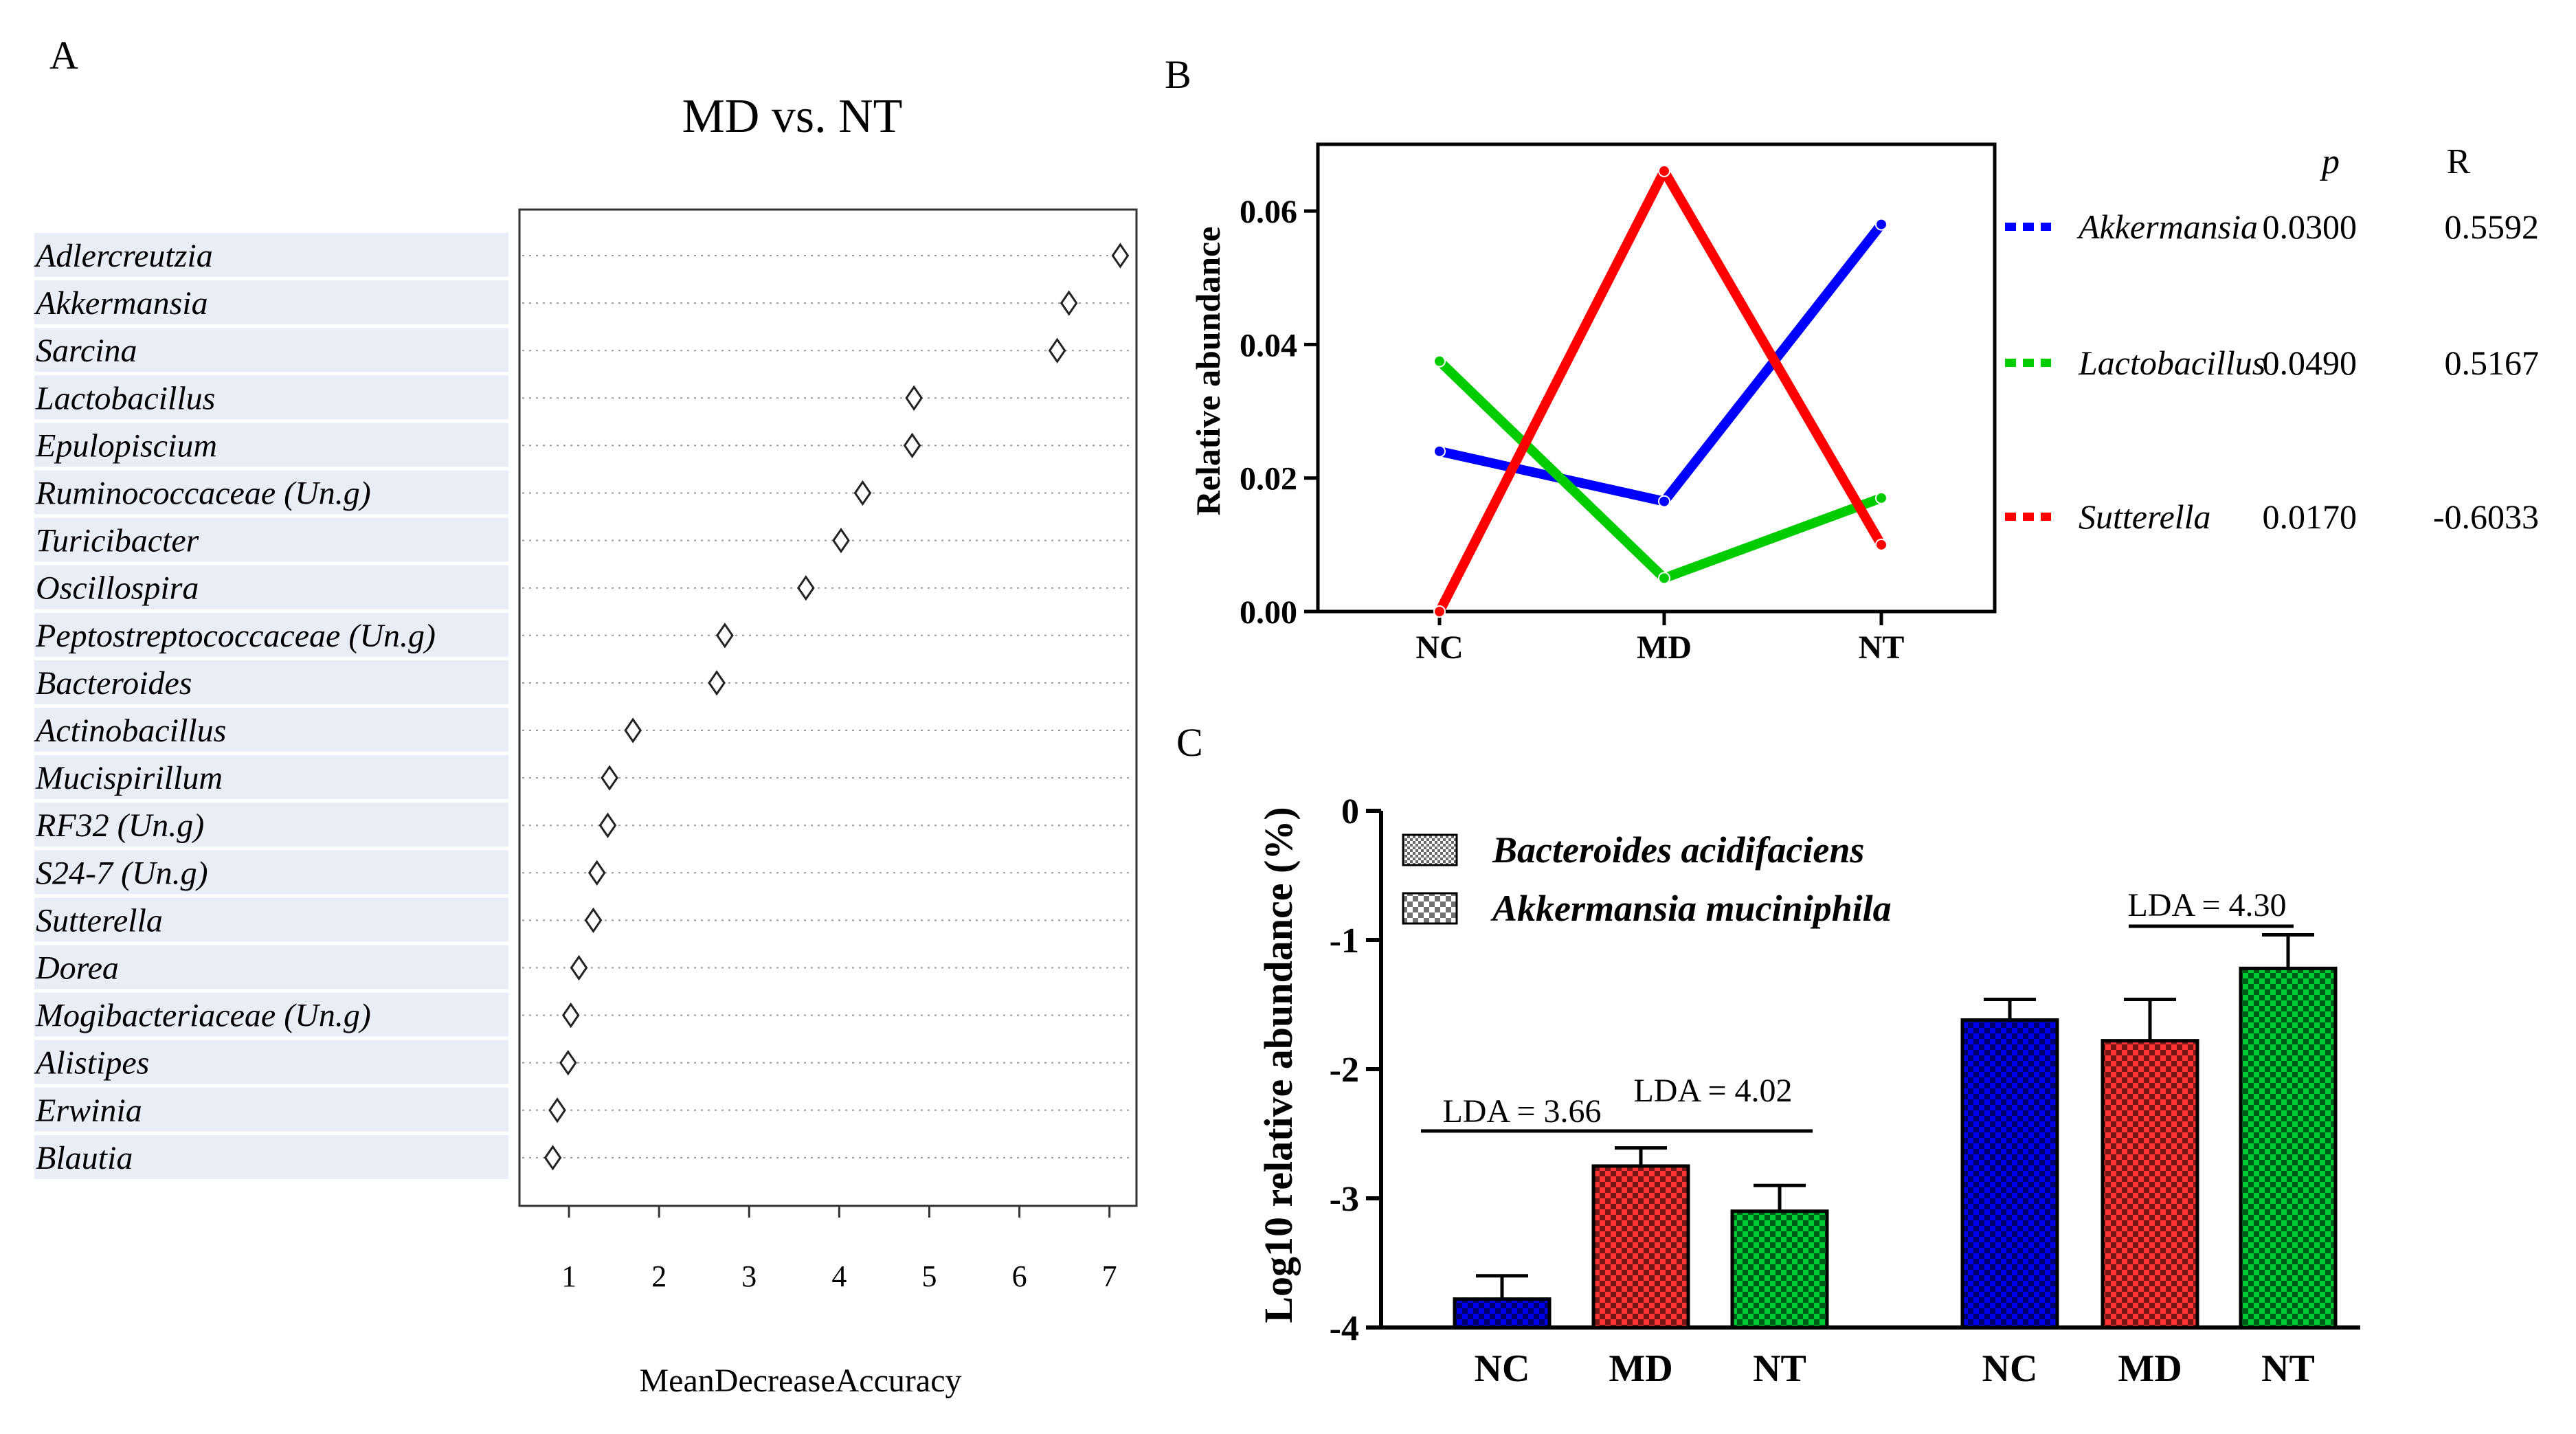 The image size is (2576, 1434). Describe the element at coordinates (84, 1158) in the screenshot. I see `panel-a-category-label: Blautia` at that location.